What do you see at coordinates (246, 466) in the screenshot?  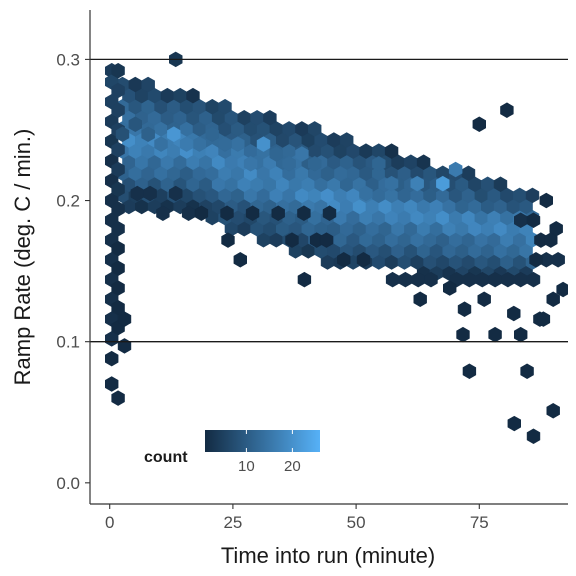 I see `legend-tick-label: 10` at bounding box center [246, 466].